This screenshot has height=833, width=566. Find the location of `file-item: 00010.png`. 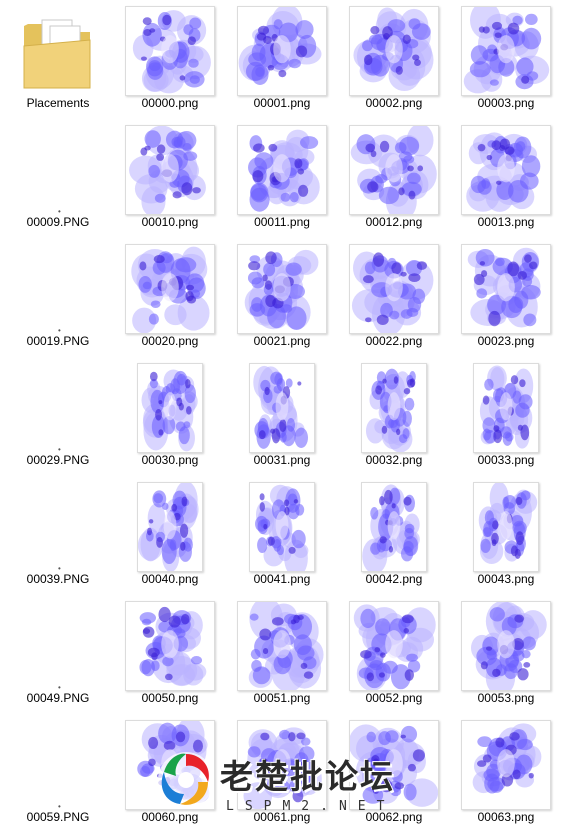

file-item: 00010.png is located at coordinates (170, 178).